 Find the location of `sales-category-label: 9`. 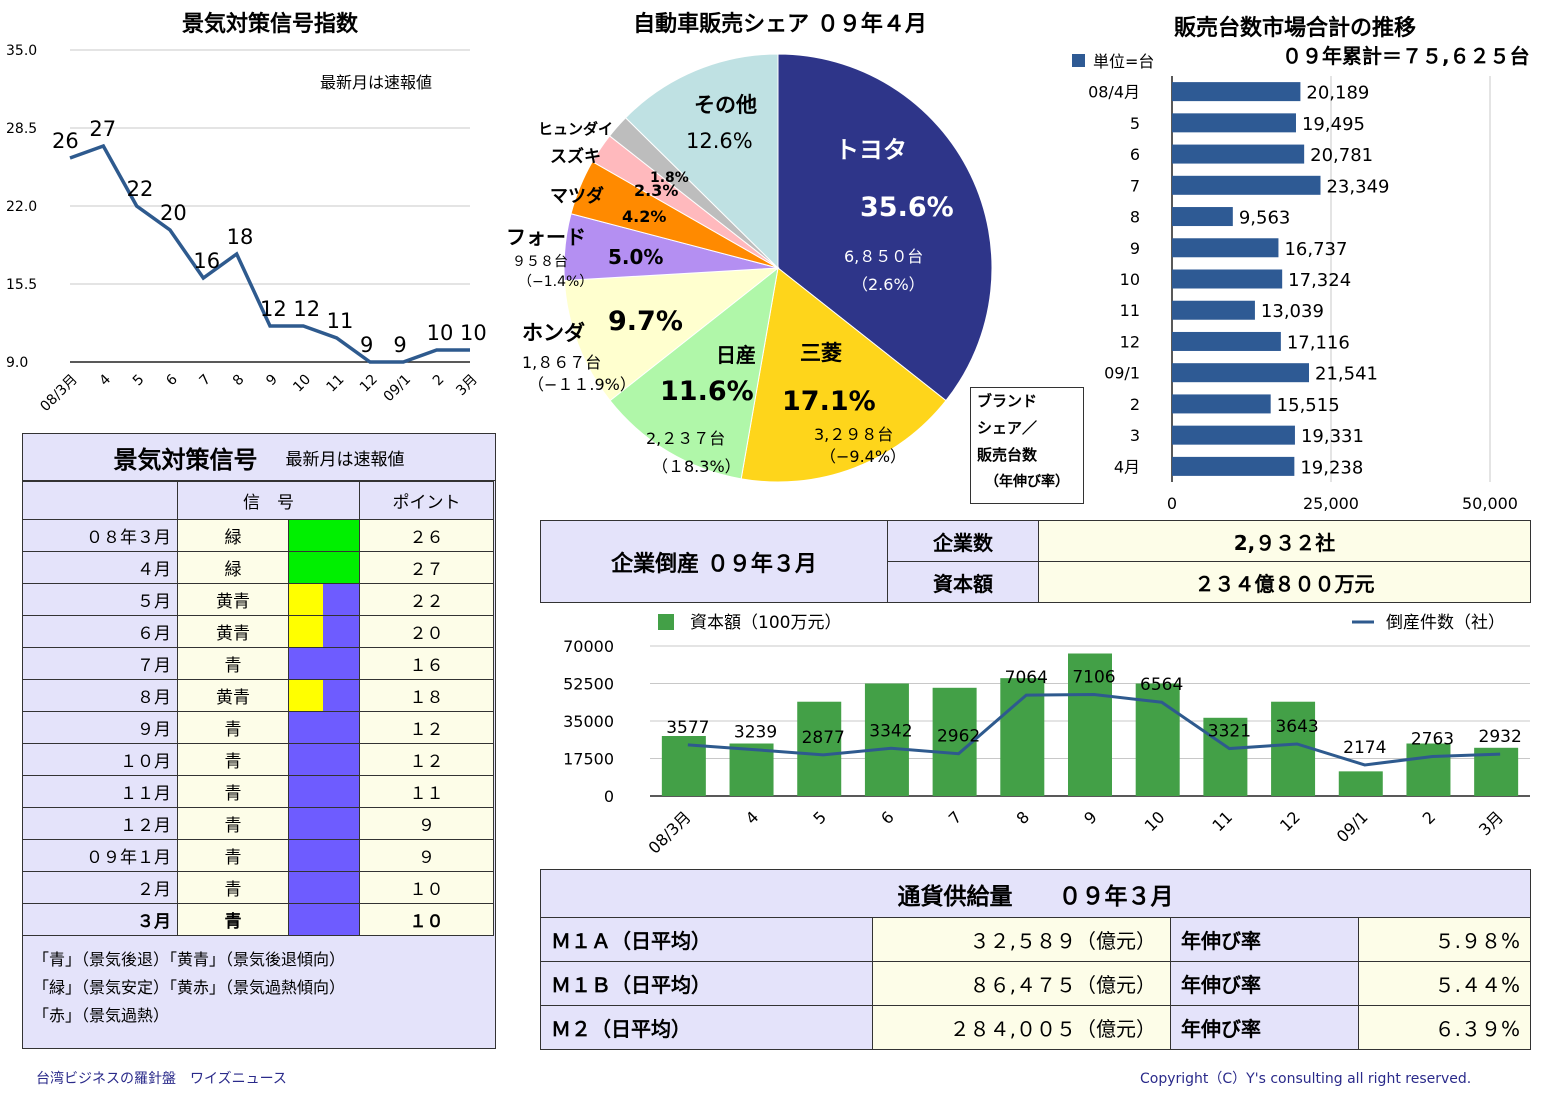

sales-category-label: 9 is located at coordinates (1135, 248).